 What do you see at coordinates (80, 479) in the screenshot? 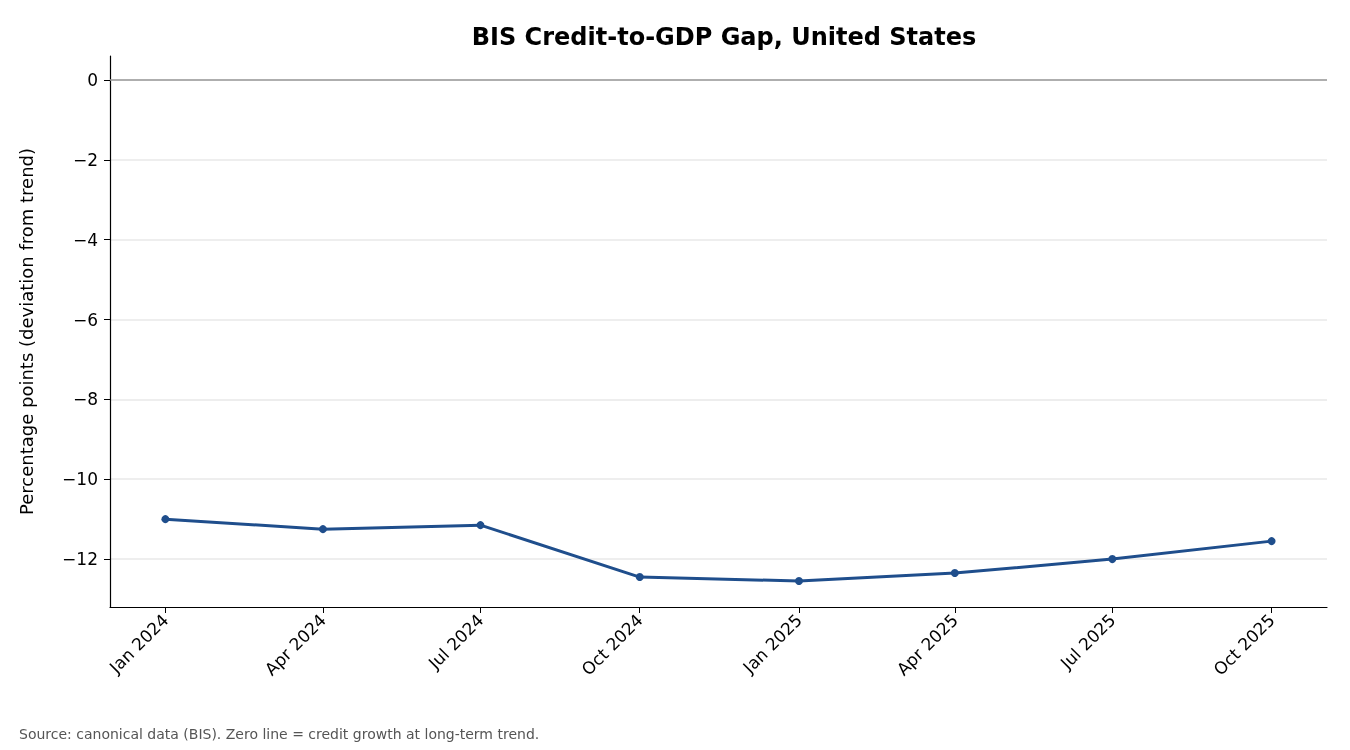
I see `y-tick-label: −10` at bounding box center [80, 479].